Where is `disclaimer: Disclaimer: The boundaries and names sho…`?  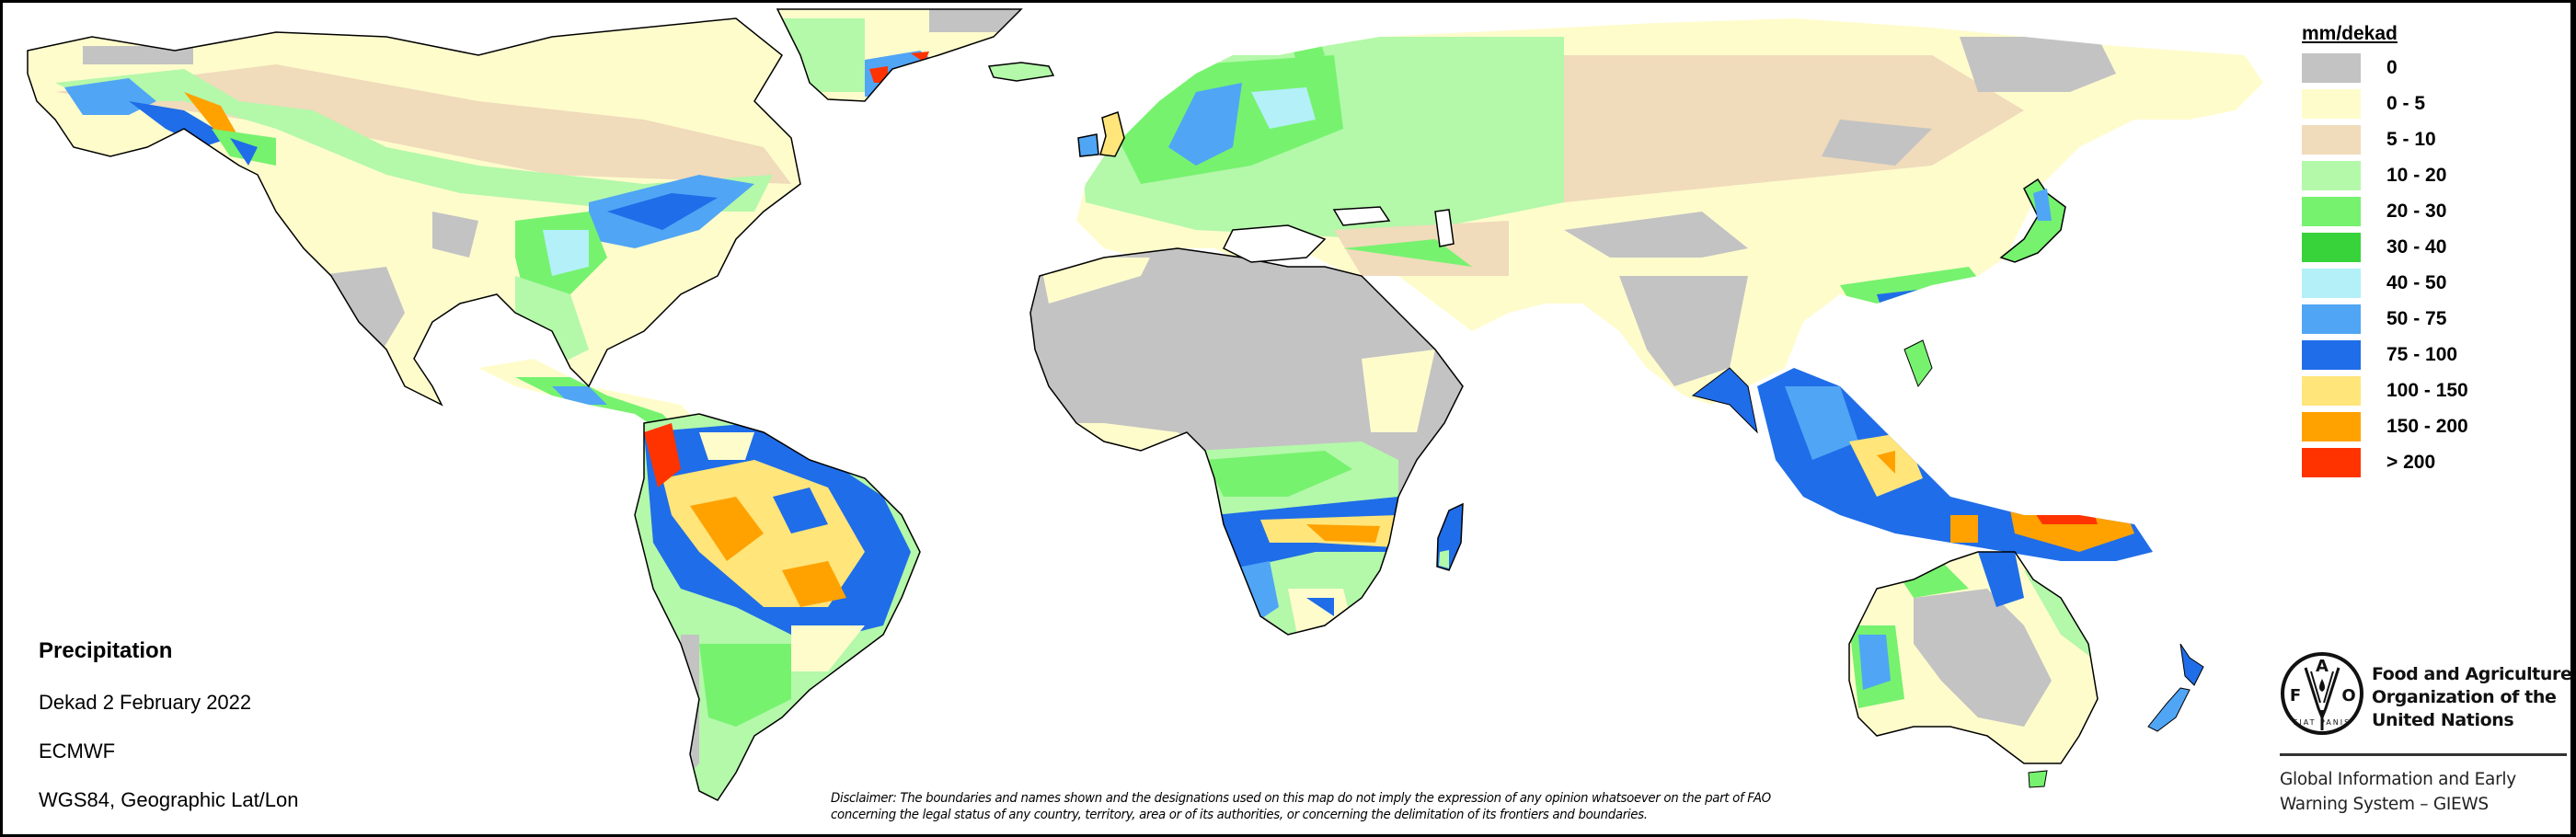 disclaimer: Disclaimer: The boundaries and names sho… is located at coordinates (1402, 806).